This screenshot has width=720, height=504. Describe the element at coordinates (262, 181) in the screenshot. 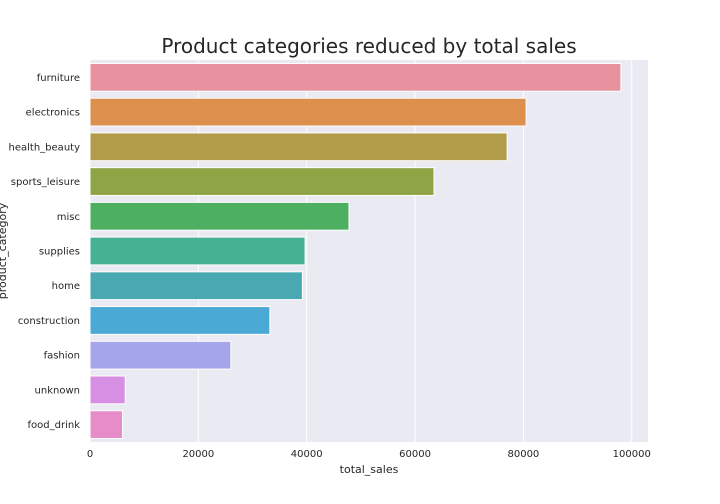

I see `bar-sports-leisure` at that location.